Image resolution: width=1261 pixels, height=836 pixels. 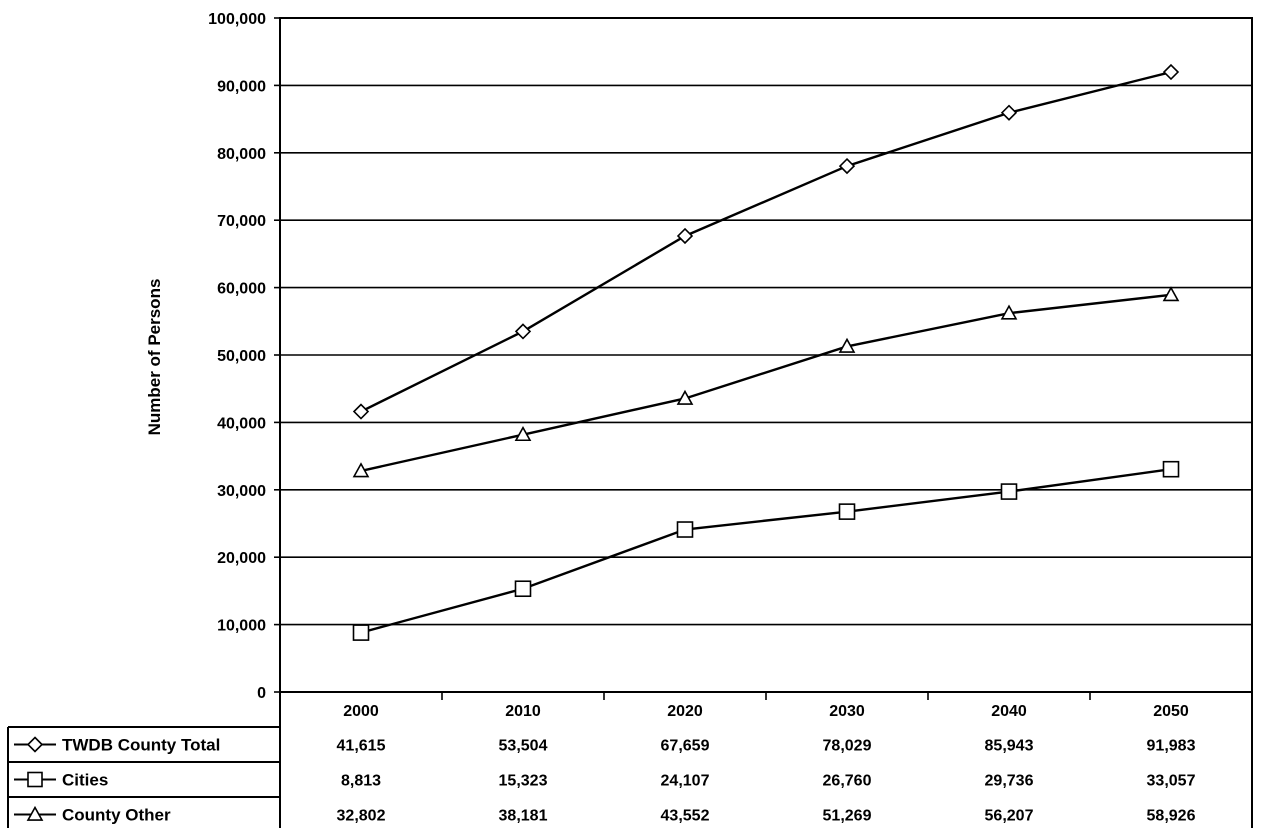 What do you see at coordinates (241, 558) in the screenshot?
I see `y-tick-label: 20,000` at bounding box center [241, 558].